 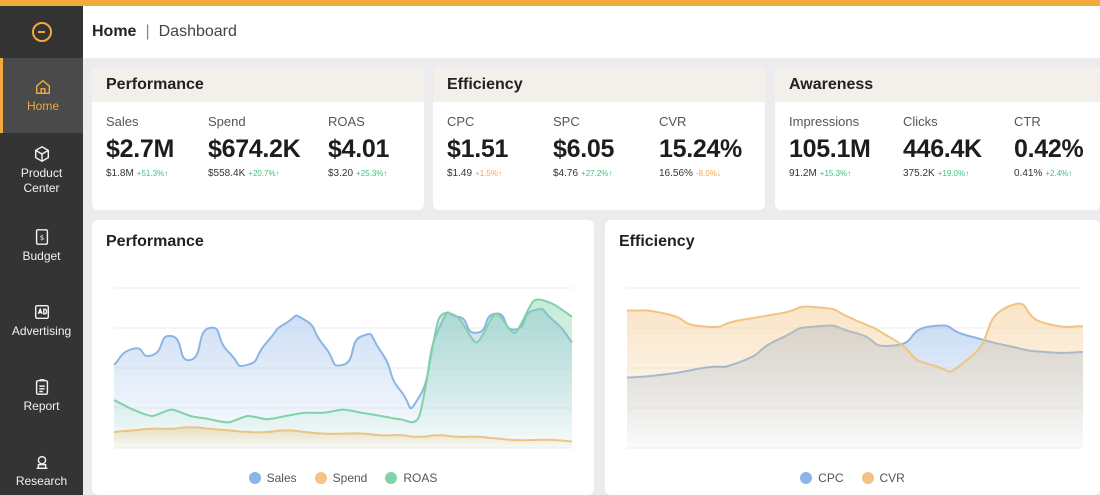 I want to click on kpi-sales: Sales $2.7M $1.8M +51.3%↑, so click(x=157, y=146).